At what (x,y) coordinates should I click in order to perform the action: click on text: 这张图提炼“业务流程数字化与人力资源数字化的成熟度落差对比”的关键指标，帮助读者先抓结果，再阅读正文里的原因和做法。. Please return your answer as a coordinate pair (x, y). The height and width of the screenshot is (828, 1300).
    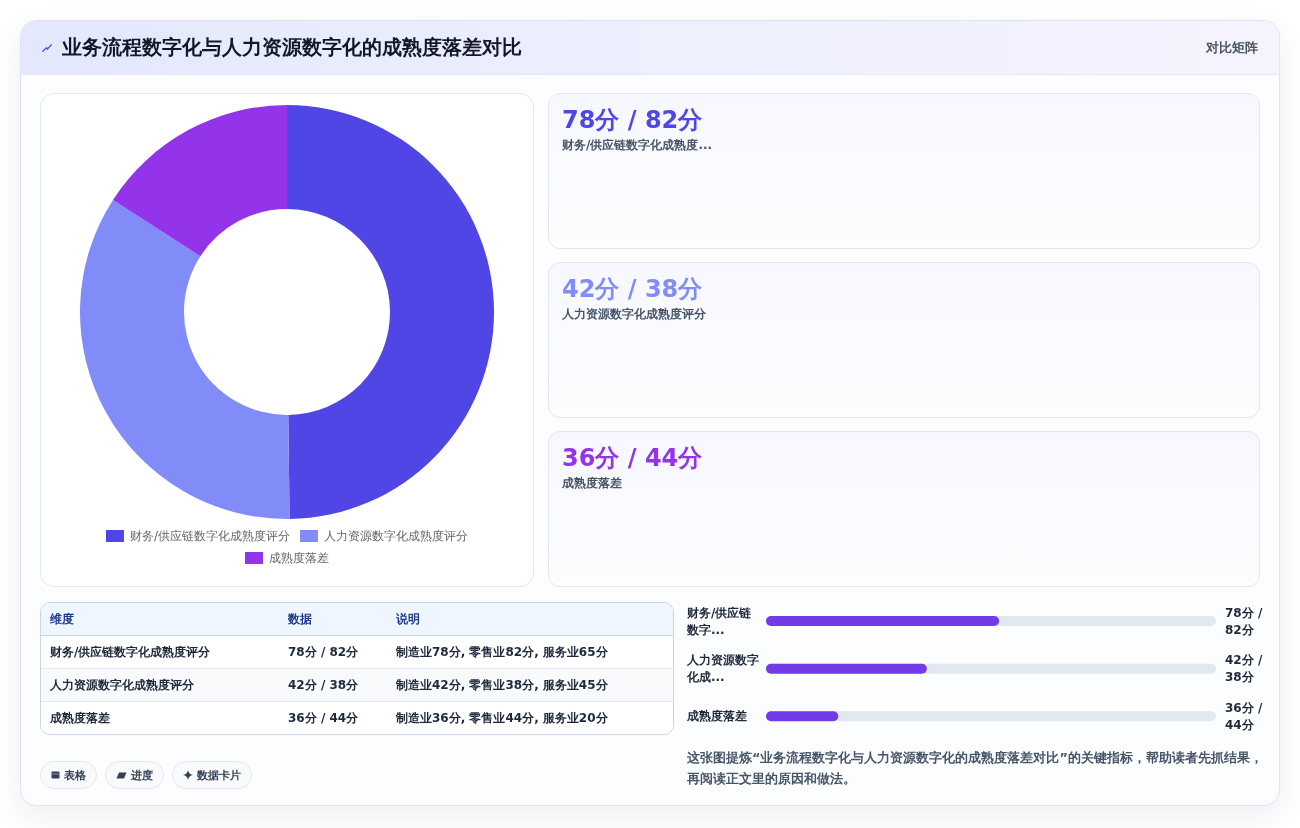
    Looking at the image, I should click on (975, 768).